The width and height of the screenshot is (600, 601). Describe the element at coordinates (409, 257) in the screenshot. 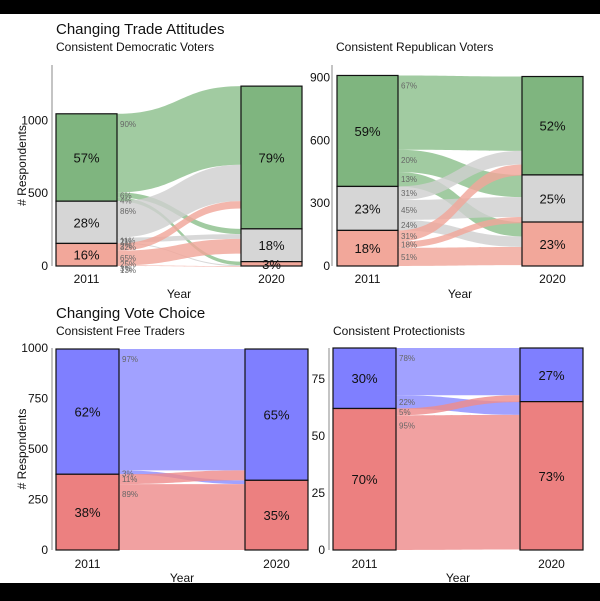

I see `flow-label: 51%` at that location.